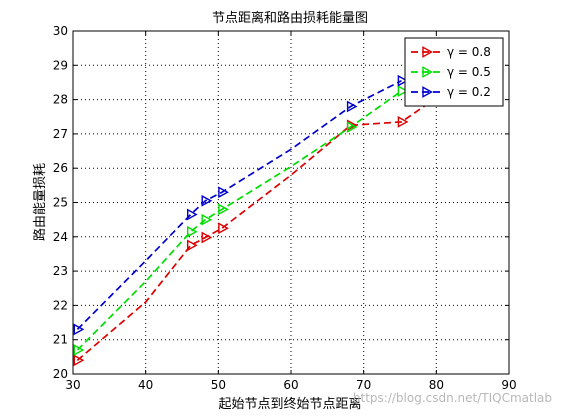 The height and width of the screenshot is (420, 561). I want to click on legend-item: γ = 0.2, so click(451, 92).